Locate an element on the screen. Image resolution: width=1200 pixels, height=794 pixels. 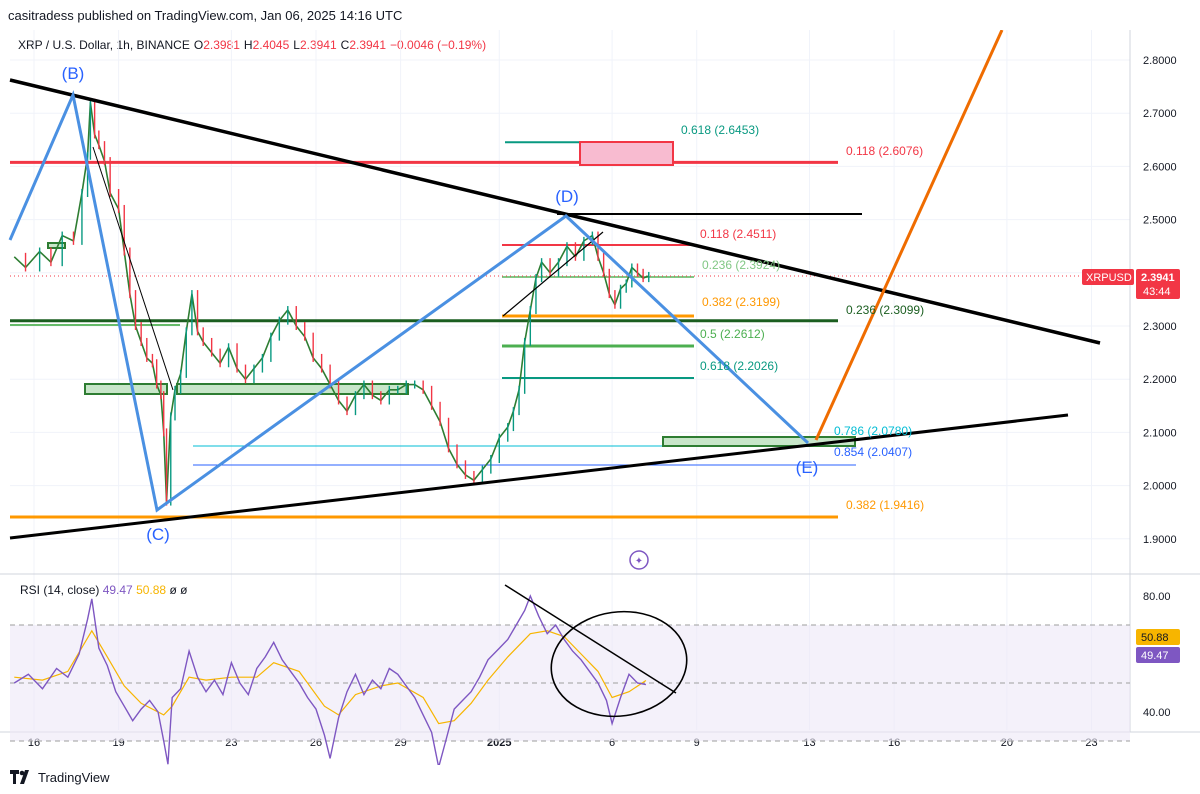
tradingview-logo-icon is located at coordinates (21, 777).